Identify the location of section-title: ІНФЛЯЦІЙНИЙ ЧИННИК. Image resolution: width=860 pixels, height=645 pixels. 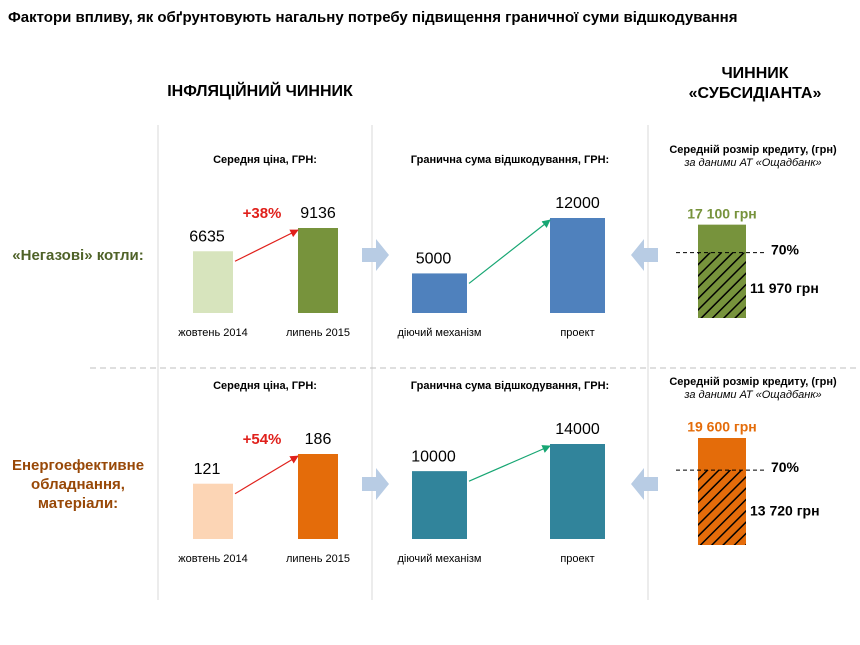
(260, 90).